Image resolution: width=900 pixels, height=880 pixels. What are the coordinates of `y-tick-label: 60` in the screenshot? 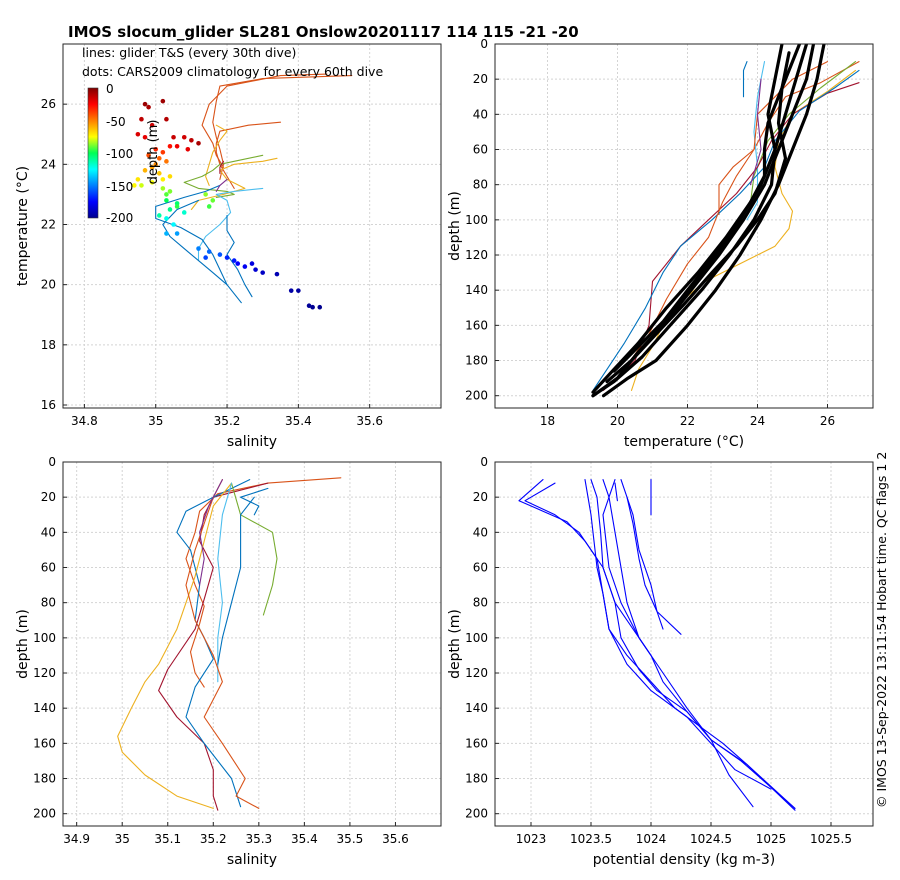 It's located at (48, 568).